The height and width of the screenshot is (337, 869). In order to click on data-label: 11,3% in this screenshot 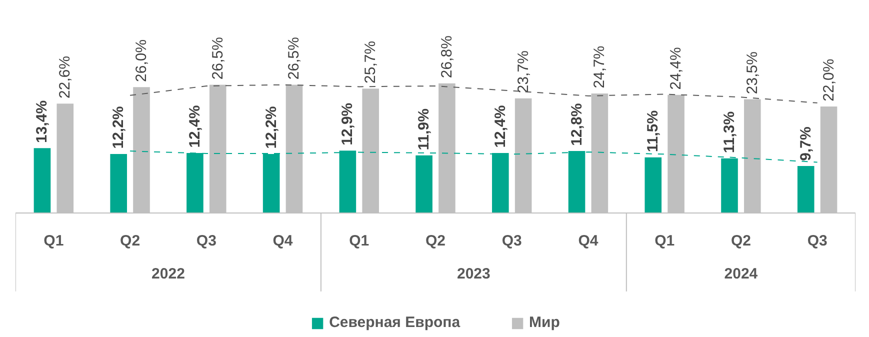, I will do `click(729, 132)`.